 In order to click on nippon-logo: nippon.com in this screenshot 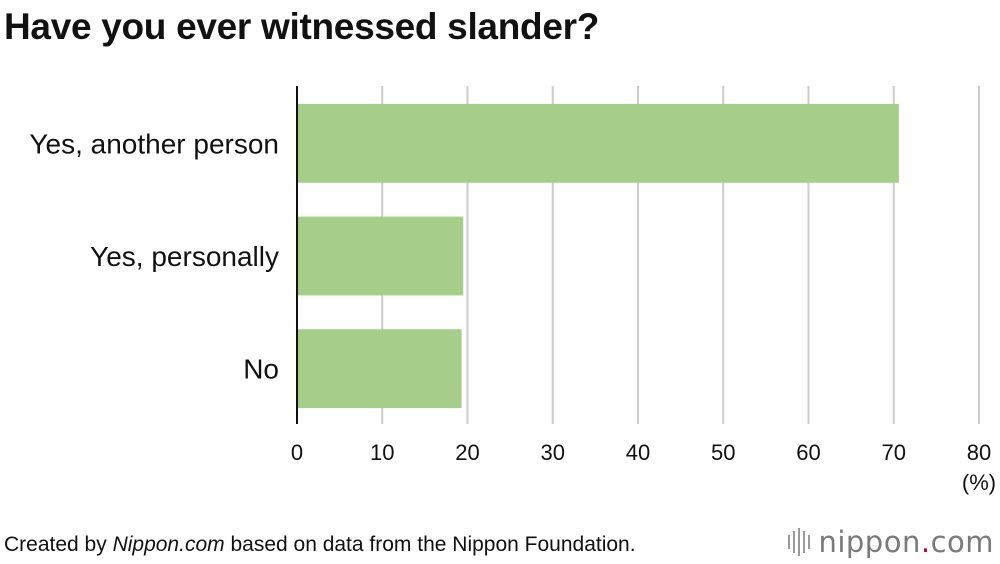, I will do `click(891, 542)`.